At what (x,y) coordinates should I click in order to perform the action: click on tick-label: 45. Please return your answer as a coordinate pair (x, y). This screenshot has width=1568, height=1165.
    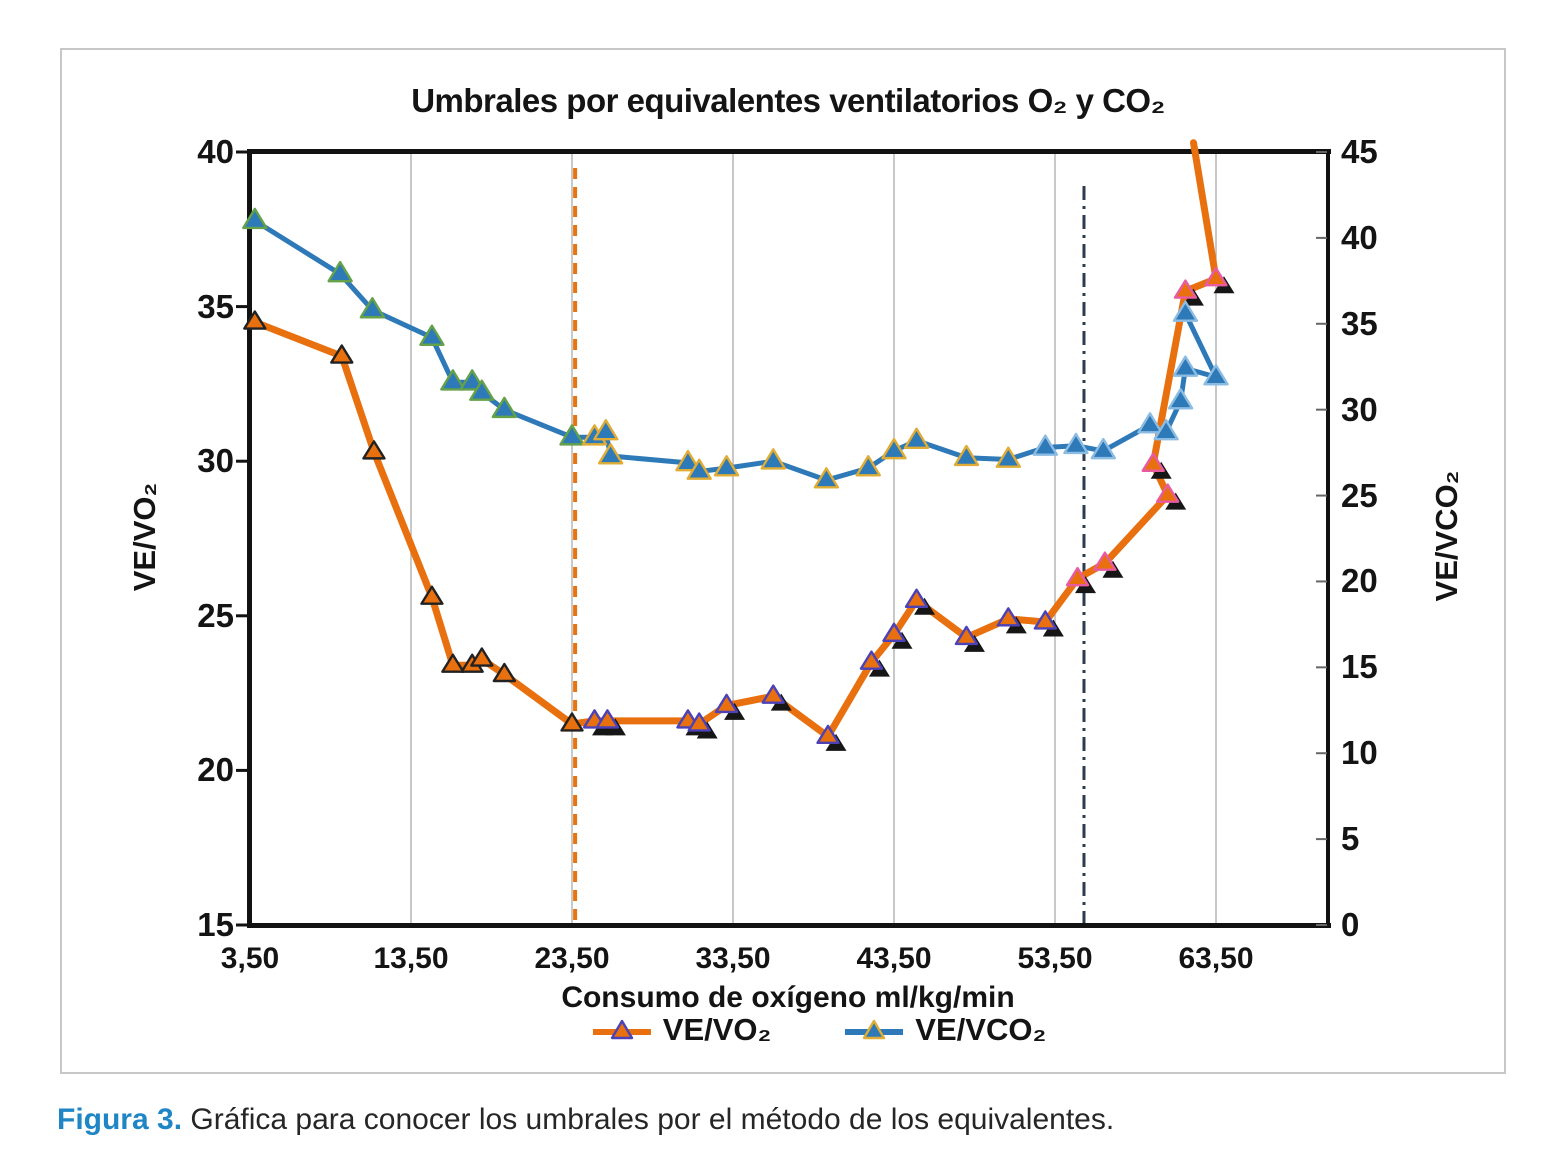
    Looking at the image, I should click on (1359, 151).